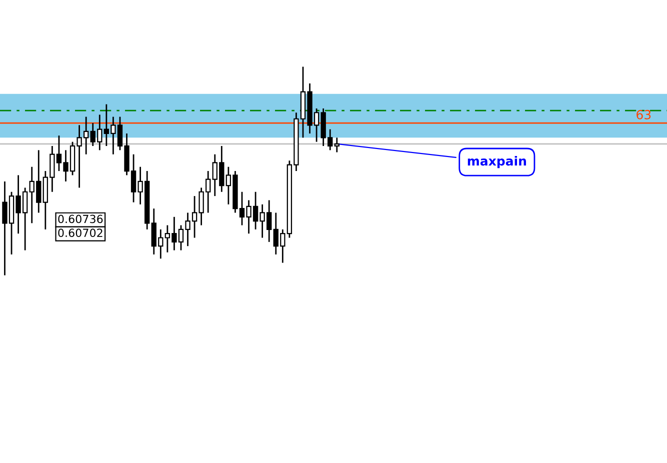  I want to click on annotation: 0.60702, so click(80, 233).